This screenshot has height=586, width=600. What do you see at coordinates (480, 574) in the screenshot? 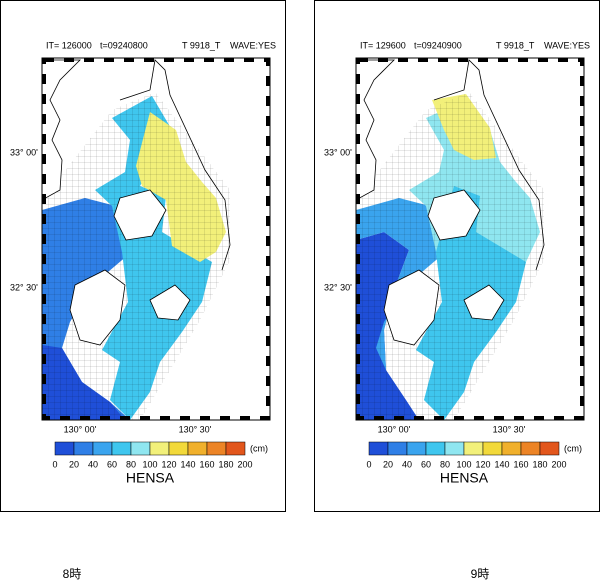
I see `caption: 9時` at bounding box center [480, 574].